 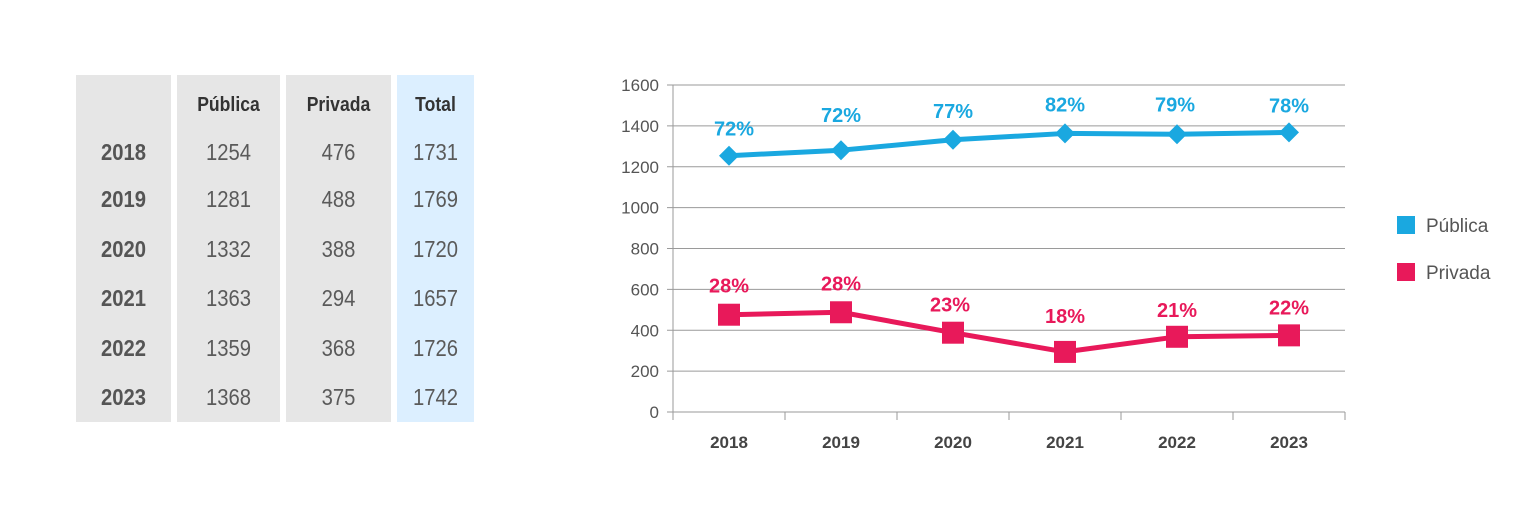 I want to click on table-cell-publica: 1281, so click(x=228, y=199).